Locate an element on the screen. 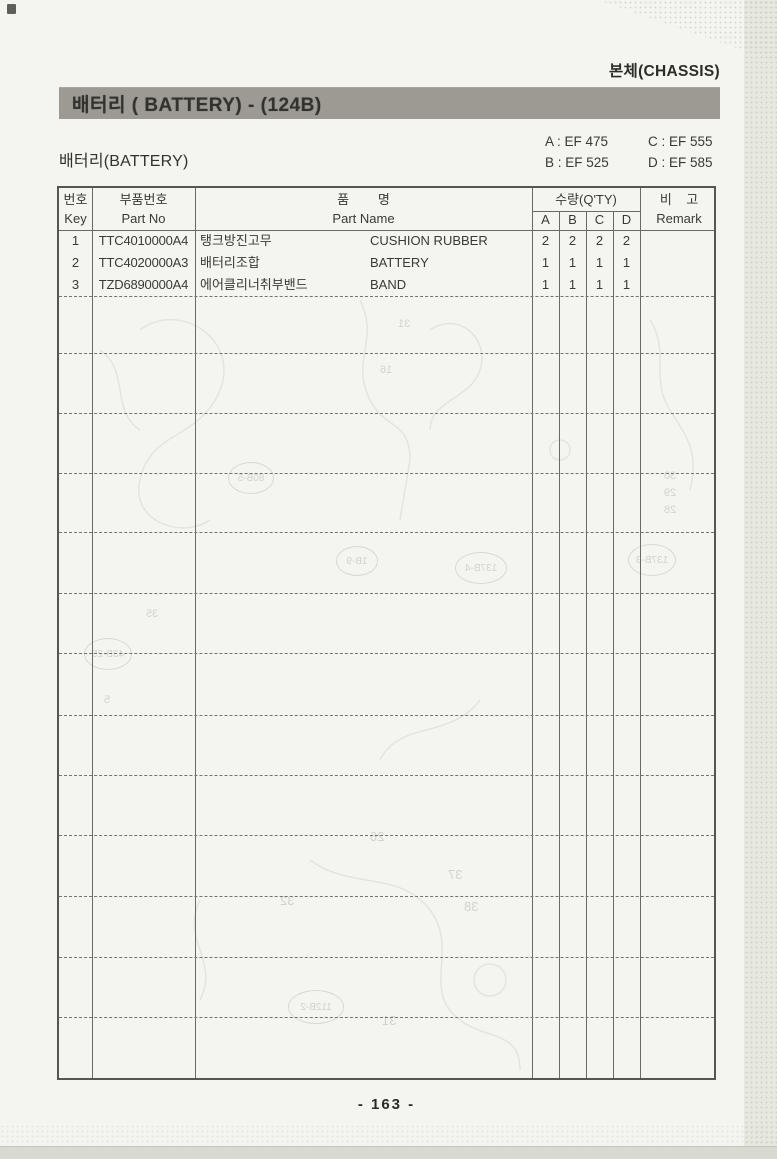 The width and height of the screenshot is (777, 1159). variant-legend-c: C : EF 555 is located at coordinates (680, 141).